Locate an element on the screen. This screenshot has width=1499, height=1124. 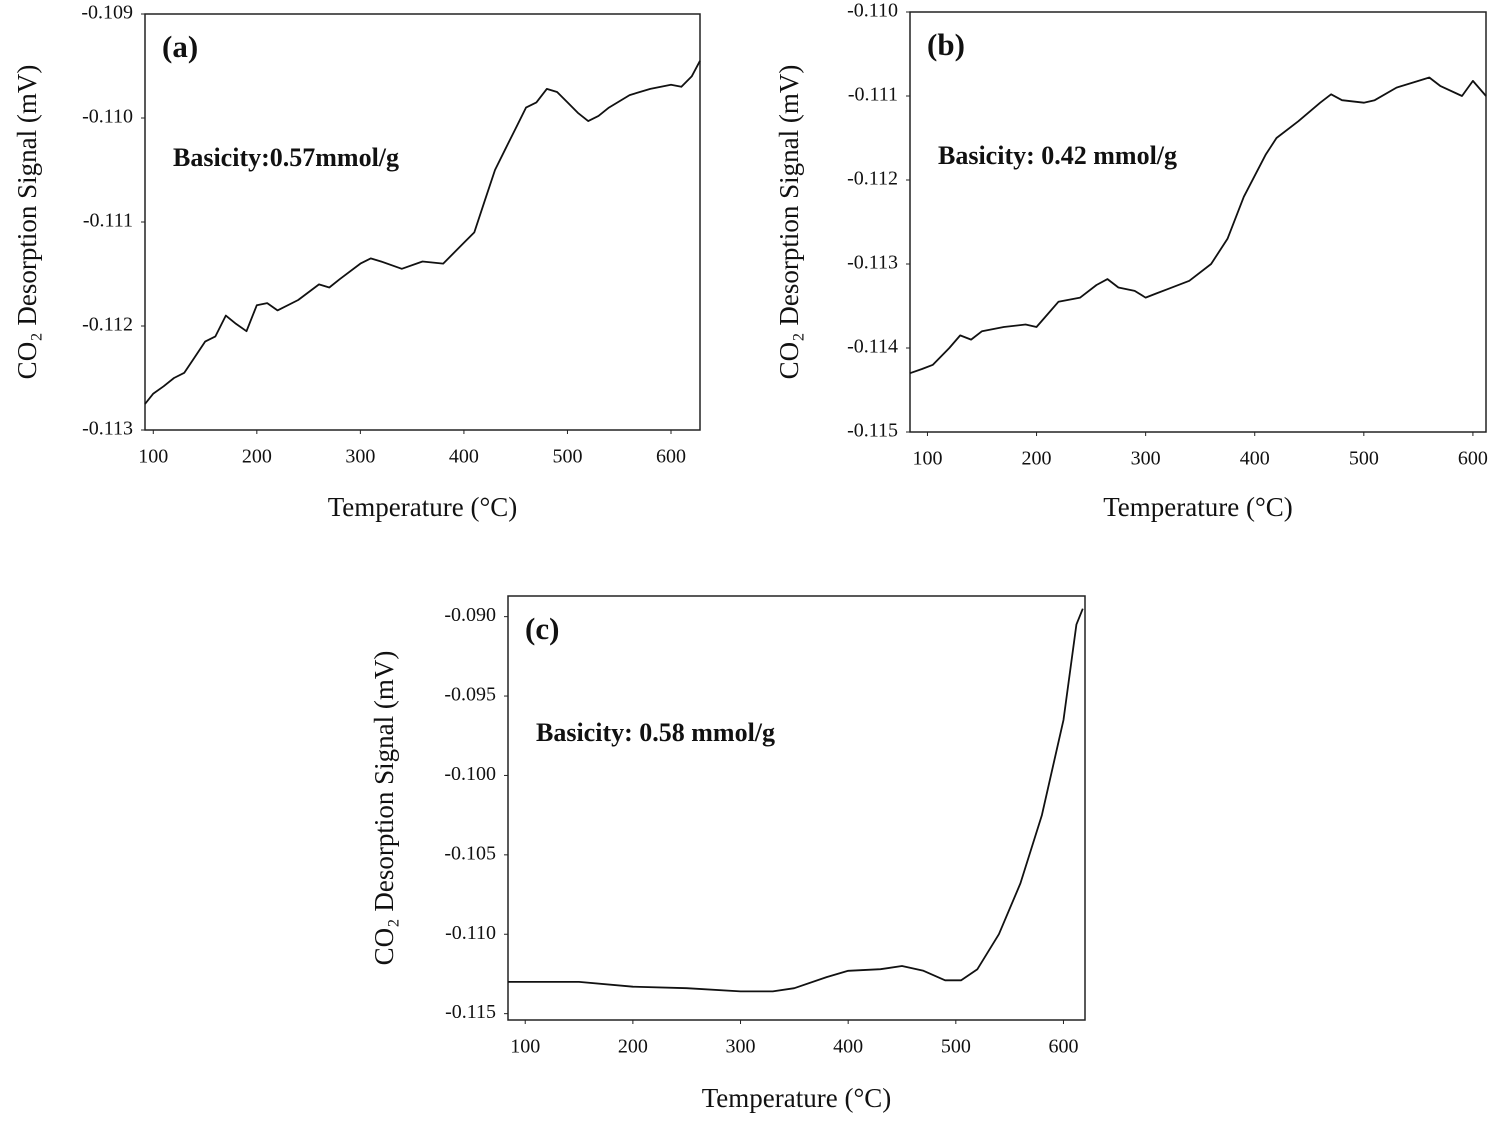
panel-label: (b) is located at coordinates (946, 44).